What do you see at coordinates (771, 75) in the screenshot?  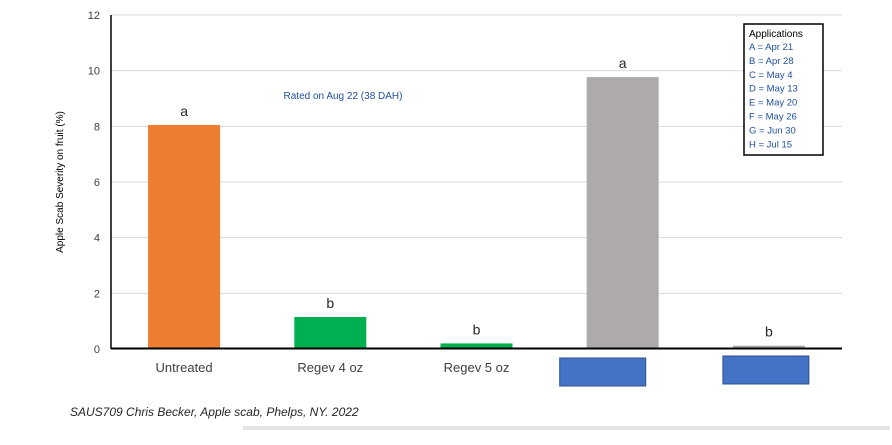 I see `application-item: C = May 4` at bounding box center [771, 75].